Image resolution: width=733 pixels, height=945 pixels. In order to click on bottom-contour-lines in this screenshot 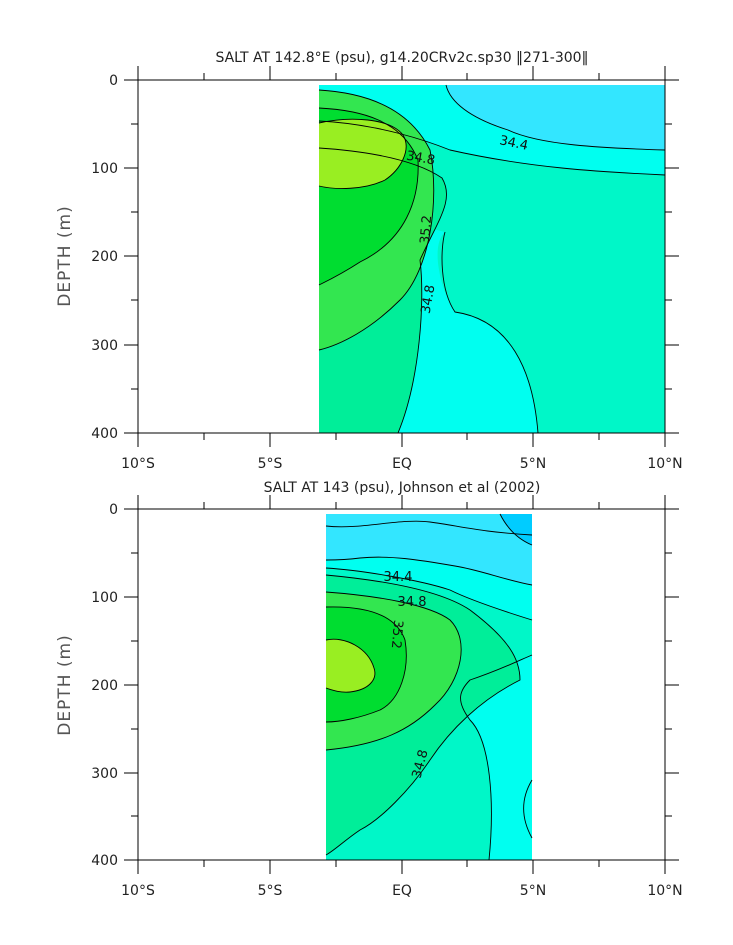, I will do `click(429, 687)`.